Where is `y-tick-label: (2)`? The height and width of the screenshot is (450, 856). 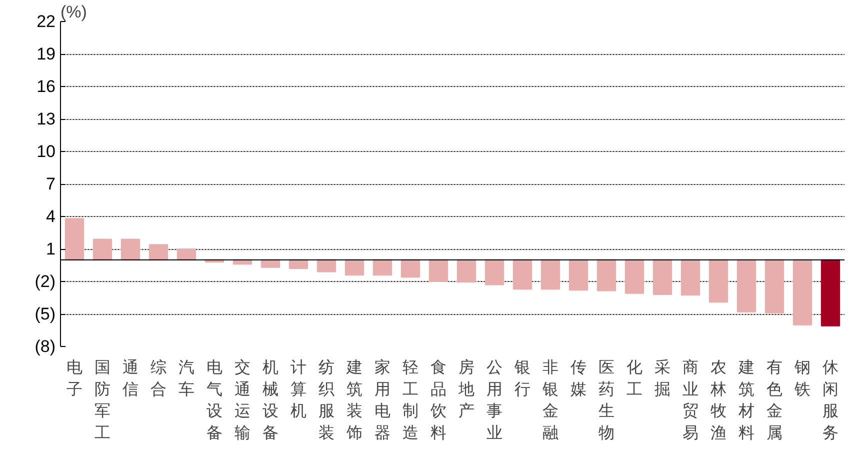 y-tick-label: (2) is located at coordinates (45, 281).